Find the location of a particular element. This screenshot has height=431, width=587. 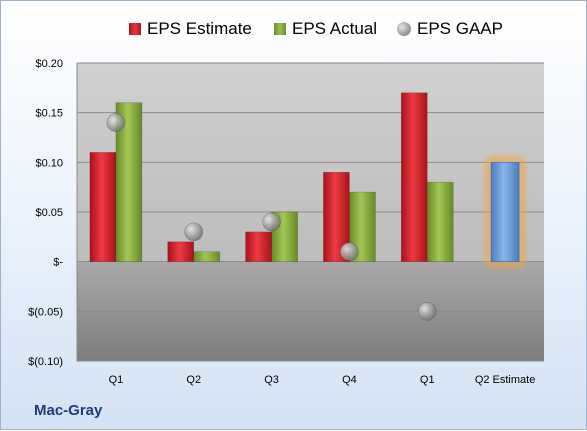

legend-estimate-swatch is located at coordinates (135, 29).